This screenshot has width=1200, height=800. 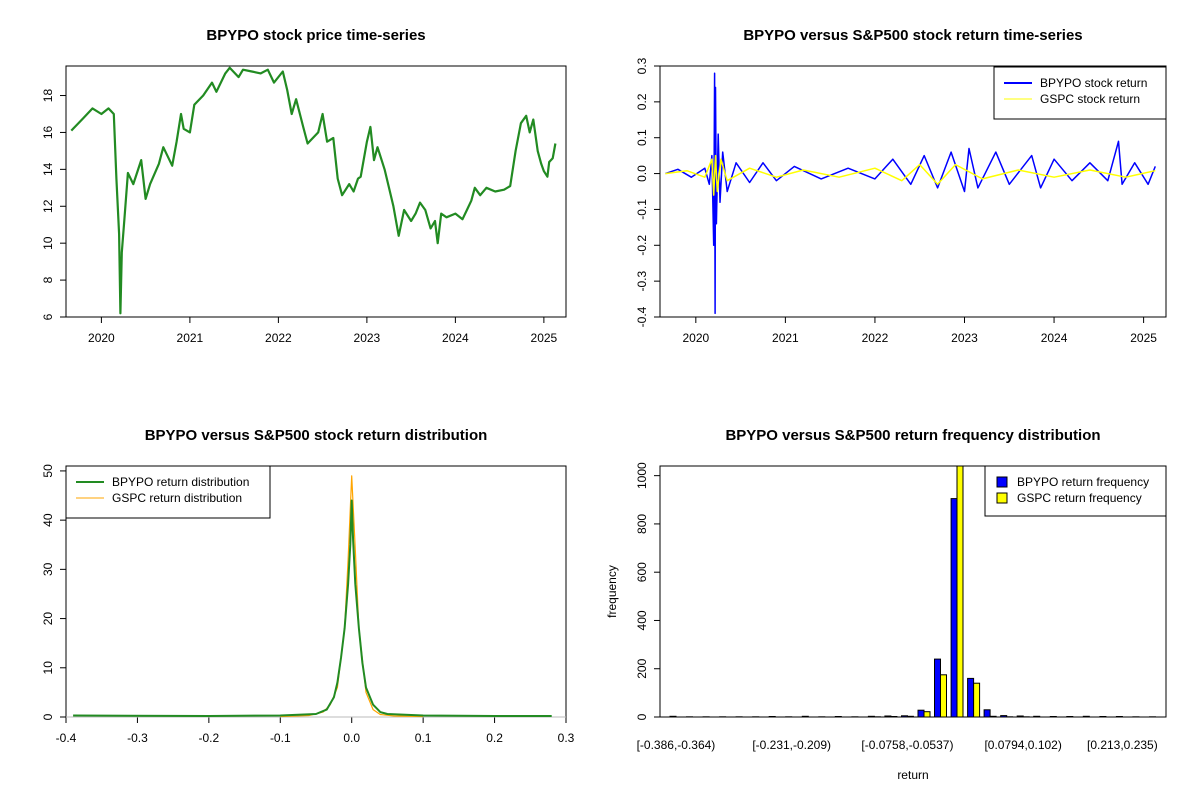 I want to click on x-tick-label: 0.0, so click(x=351, y=738).